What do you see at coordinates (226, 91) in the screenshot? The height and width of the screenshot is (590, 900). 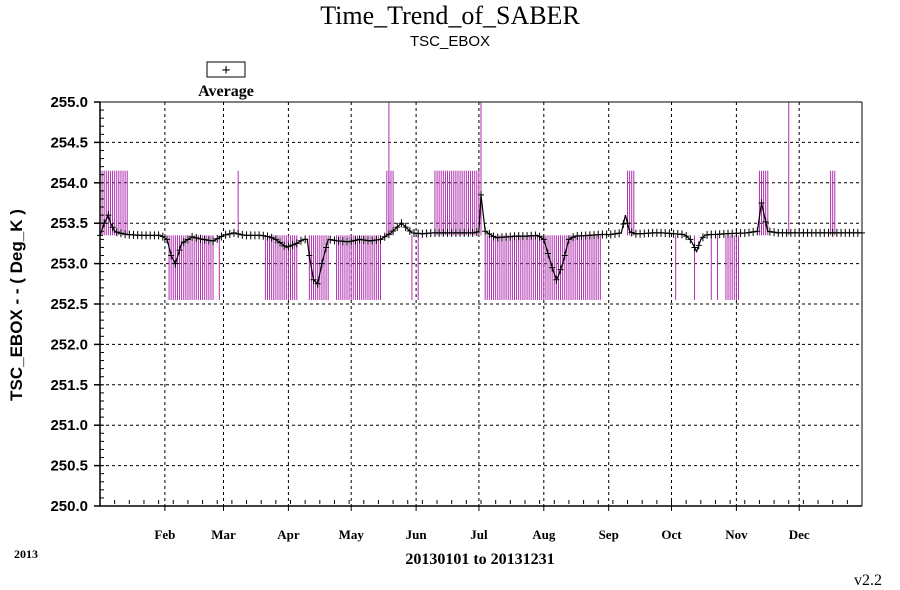 I see `legend-label: Average` at bounding box center [226, 91].